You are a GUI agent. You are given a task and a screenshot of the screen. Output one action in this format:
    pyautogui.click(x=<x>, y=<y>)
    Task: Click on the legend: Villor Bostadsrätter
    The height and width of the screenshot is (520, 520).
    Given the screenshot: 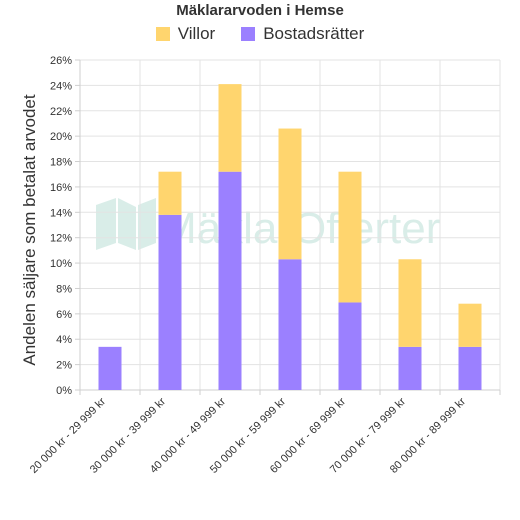 What is the action you would take?
    pyautogui.click(x=260, y=34)
    